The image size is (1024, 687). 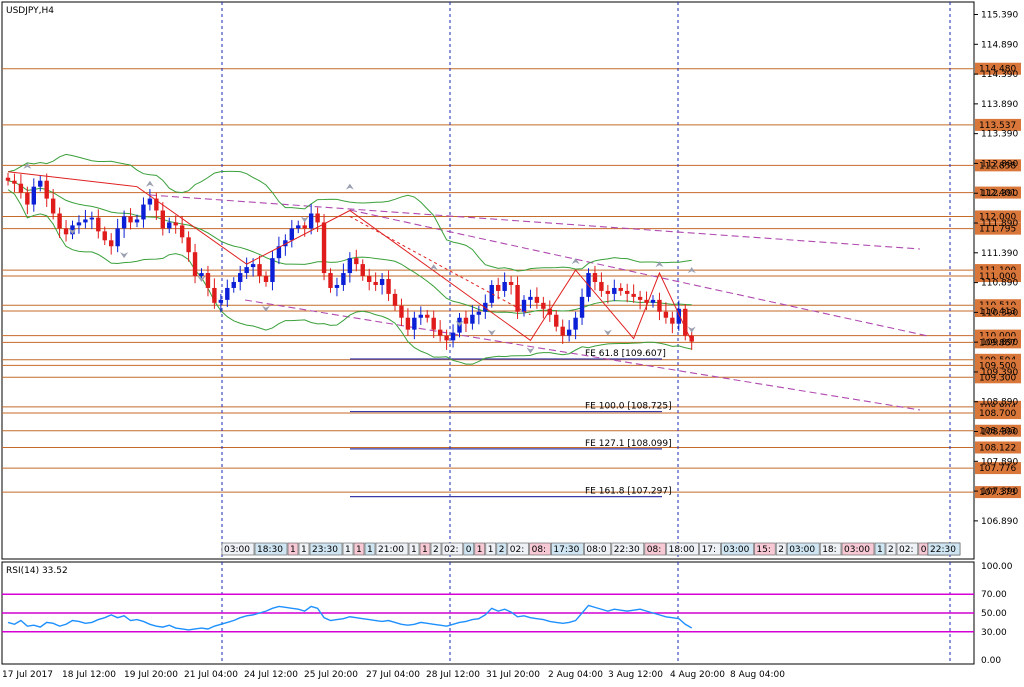 What do you see at coordinates (757, 675) in the screenshot?
I see `time-label: 8 Aug 04:00` at bounding box center [757, 675].